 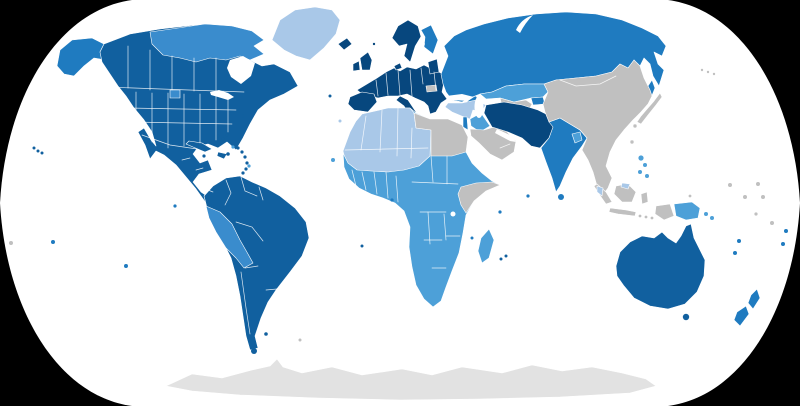 What do you see at coordinates (577, 137) in the screenshot?
I see `region-bangladesh` at bounding box center [577, 137].